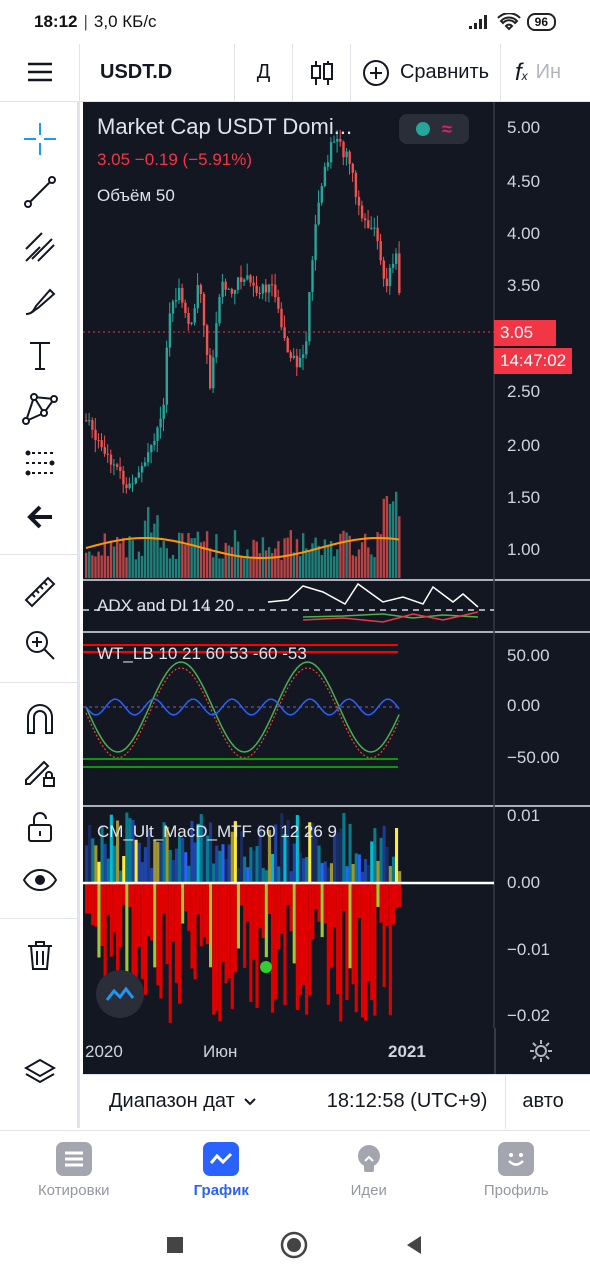 The width and height of the screenshot is (590, 1280). I want to click on lock-drawing-icon, so click(40, 773).